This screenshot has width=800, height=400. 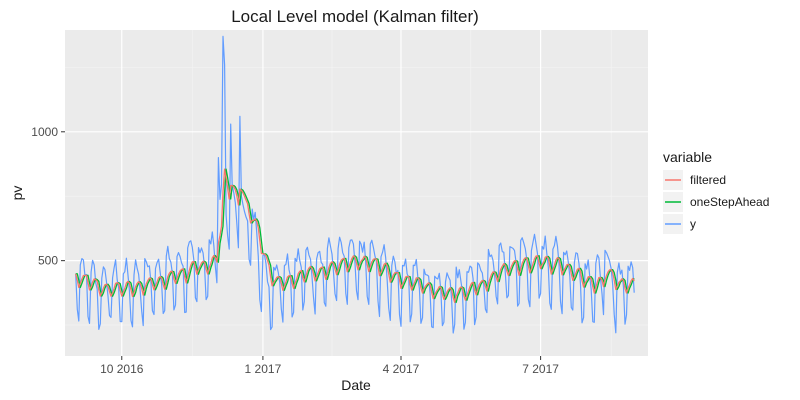 I want to click on y-tick-label: 500, so click(x=48, y=261).